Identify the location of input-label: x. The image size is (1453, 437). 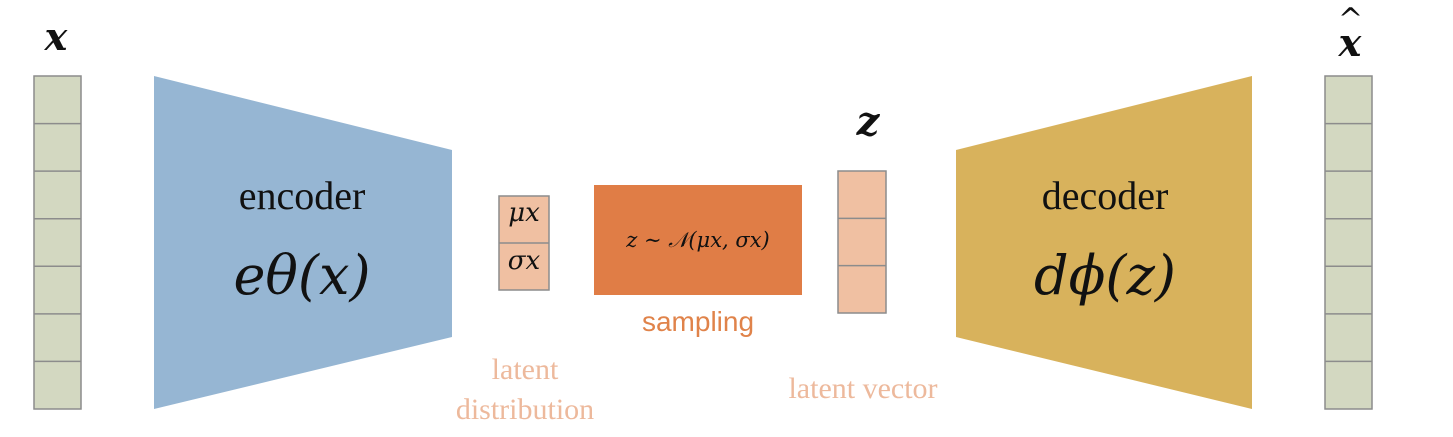
(56, 36).